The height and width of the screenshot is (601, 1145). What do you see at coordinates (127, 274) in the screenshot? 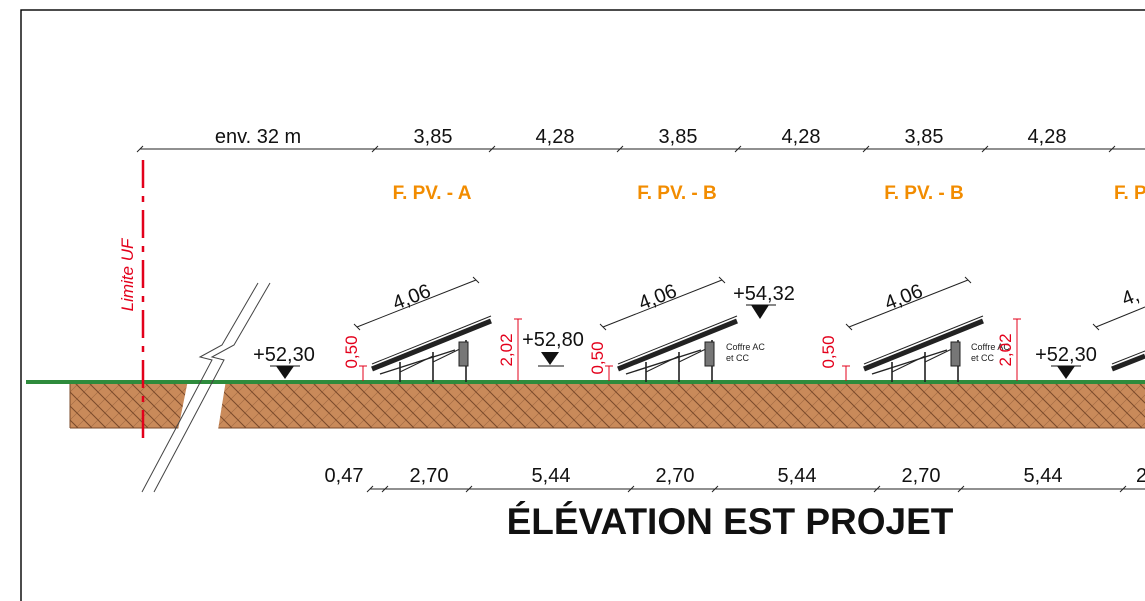
I see `boundary-label: Limite UF` at bounding box center [127, 274].